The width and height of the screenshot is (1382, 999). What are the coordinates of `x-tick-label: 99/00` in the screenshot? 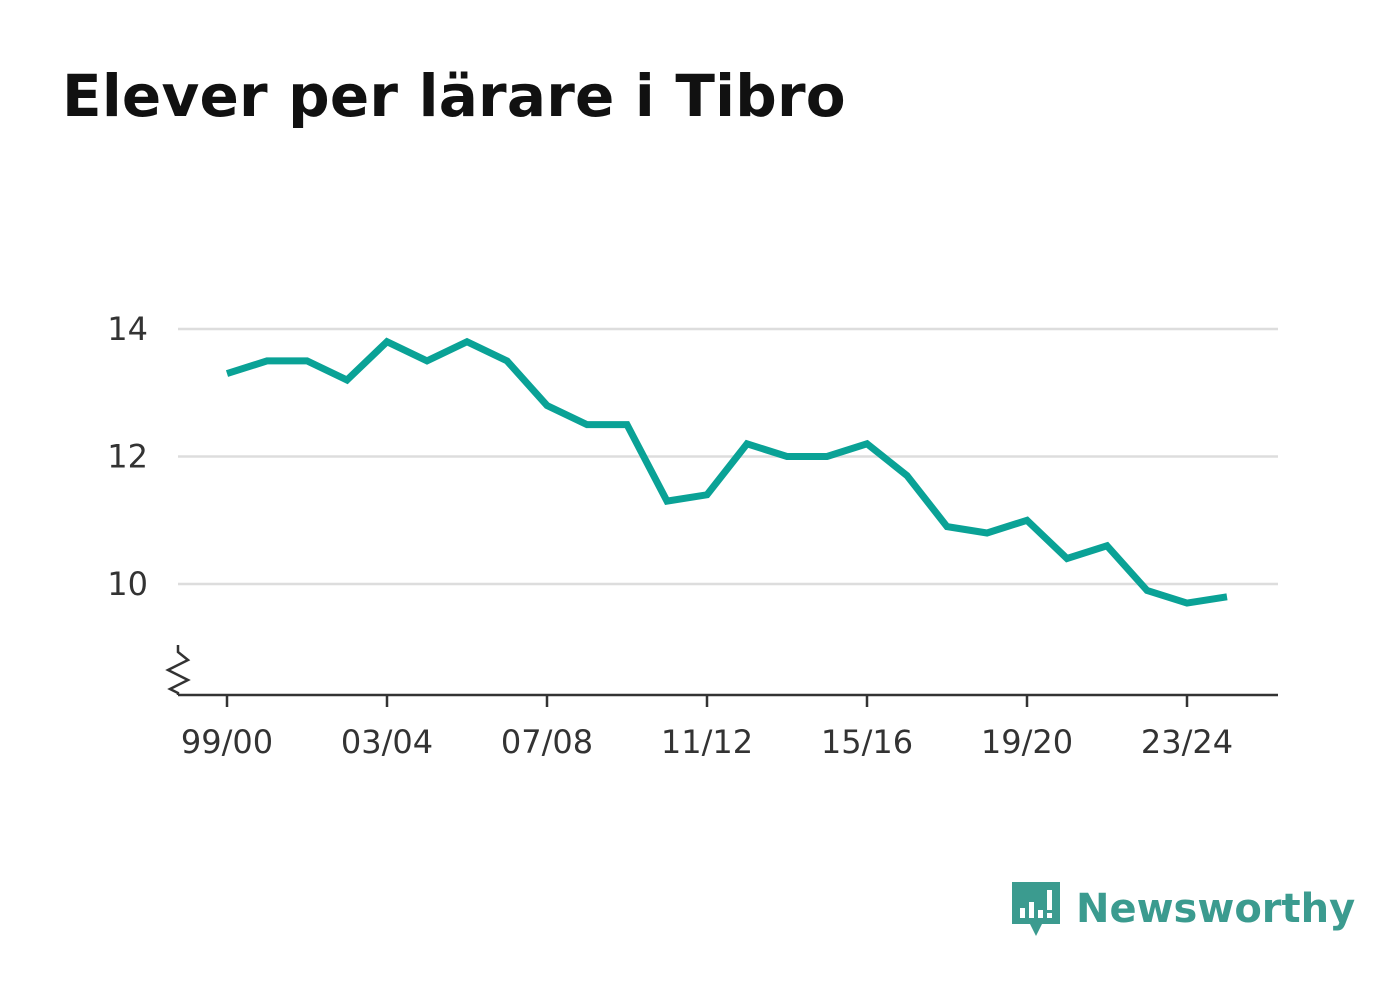 It's located at (227, 742).